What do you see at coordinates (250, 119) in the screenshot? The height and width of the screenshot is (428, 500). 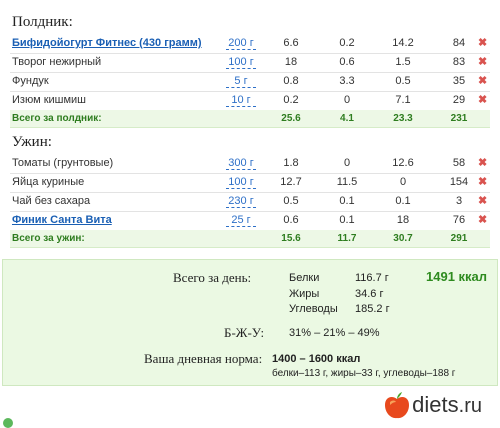 I see `section-total-row: Всего за полдник: 25.6 4.1 23.3 231` at bounding box center [250, 119].